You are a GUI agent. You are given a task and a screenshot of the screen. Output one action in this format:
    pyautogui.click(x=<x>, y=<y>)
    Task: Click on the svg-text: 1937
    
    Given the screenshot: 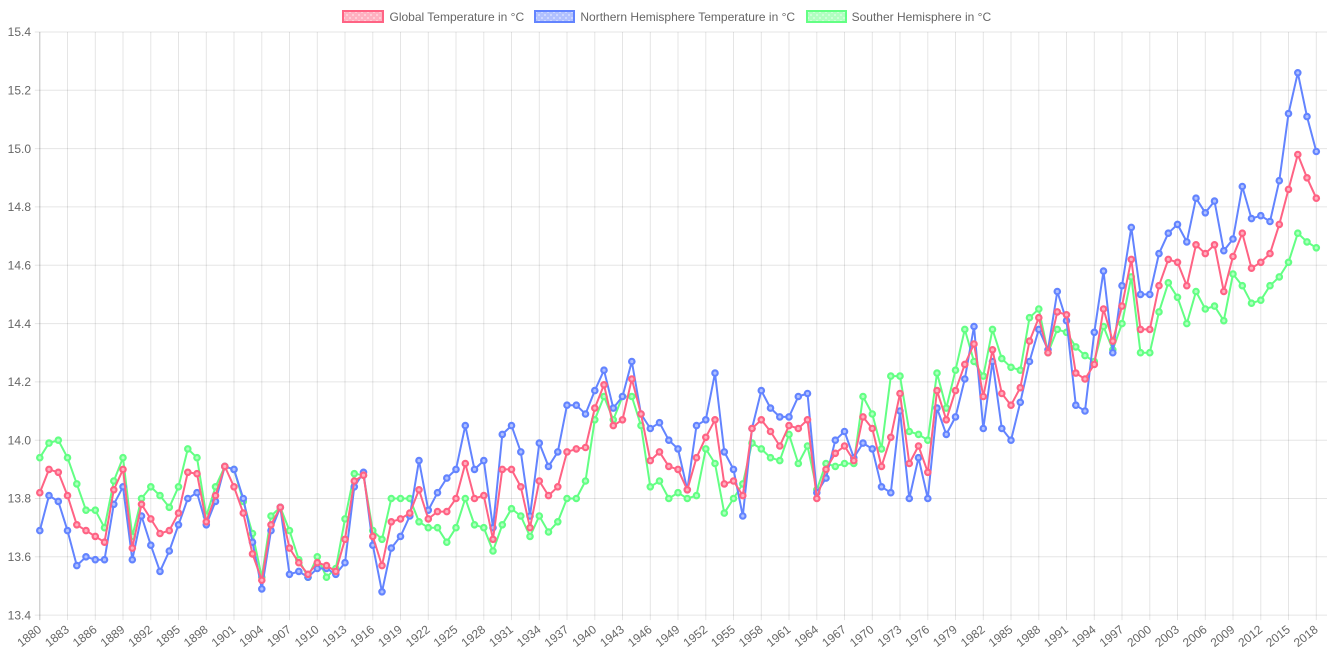 What is the action you would take?
    pyautogui.click(x=557, y=636)
    